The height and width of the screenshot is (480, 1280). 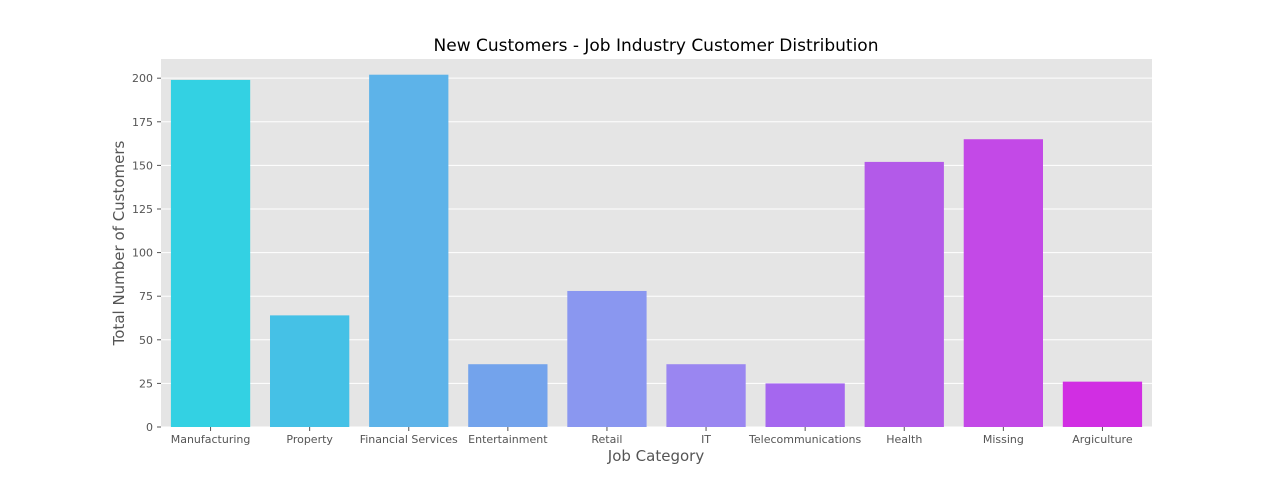 What do you see at coordinates (409, 439) in the screenshot?
I see `x-tick-label: Financial Services` at bounding box center [409, 439].